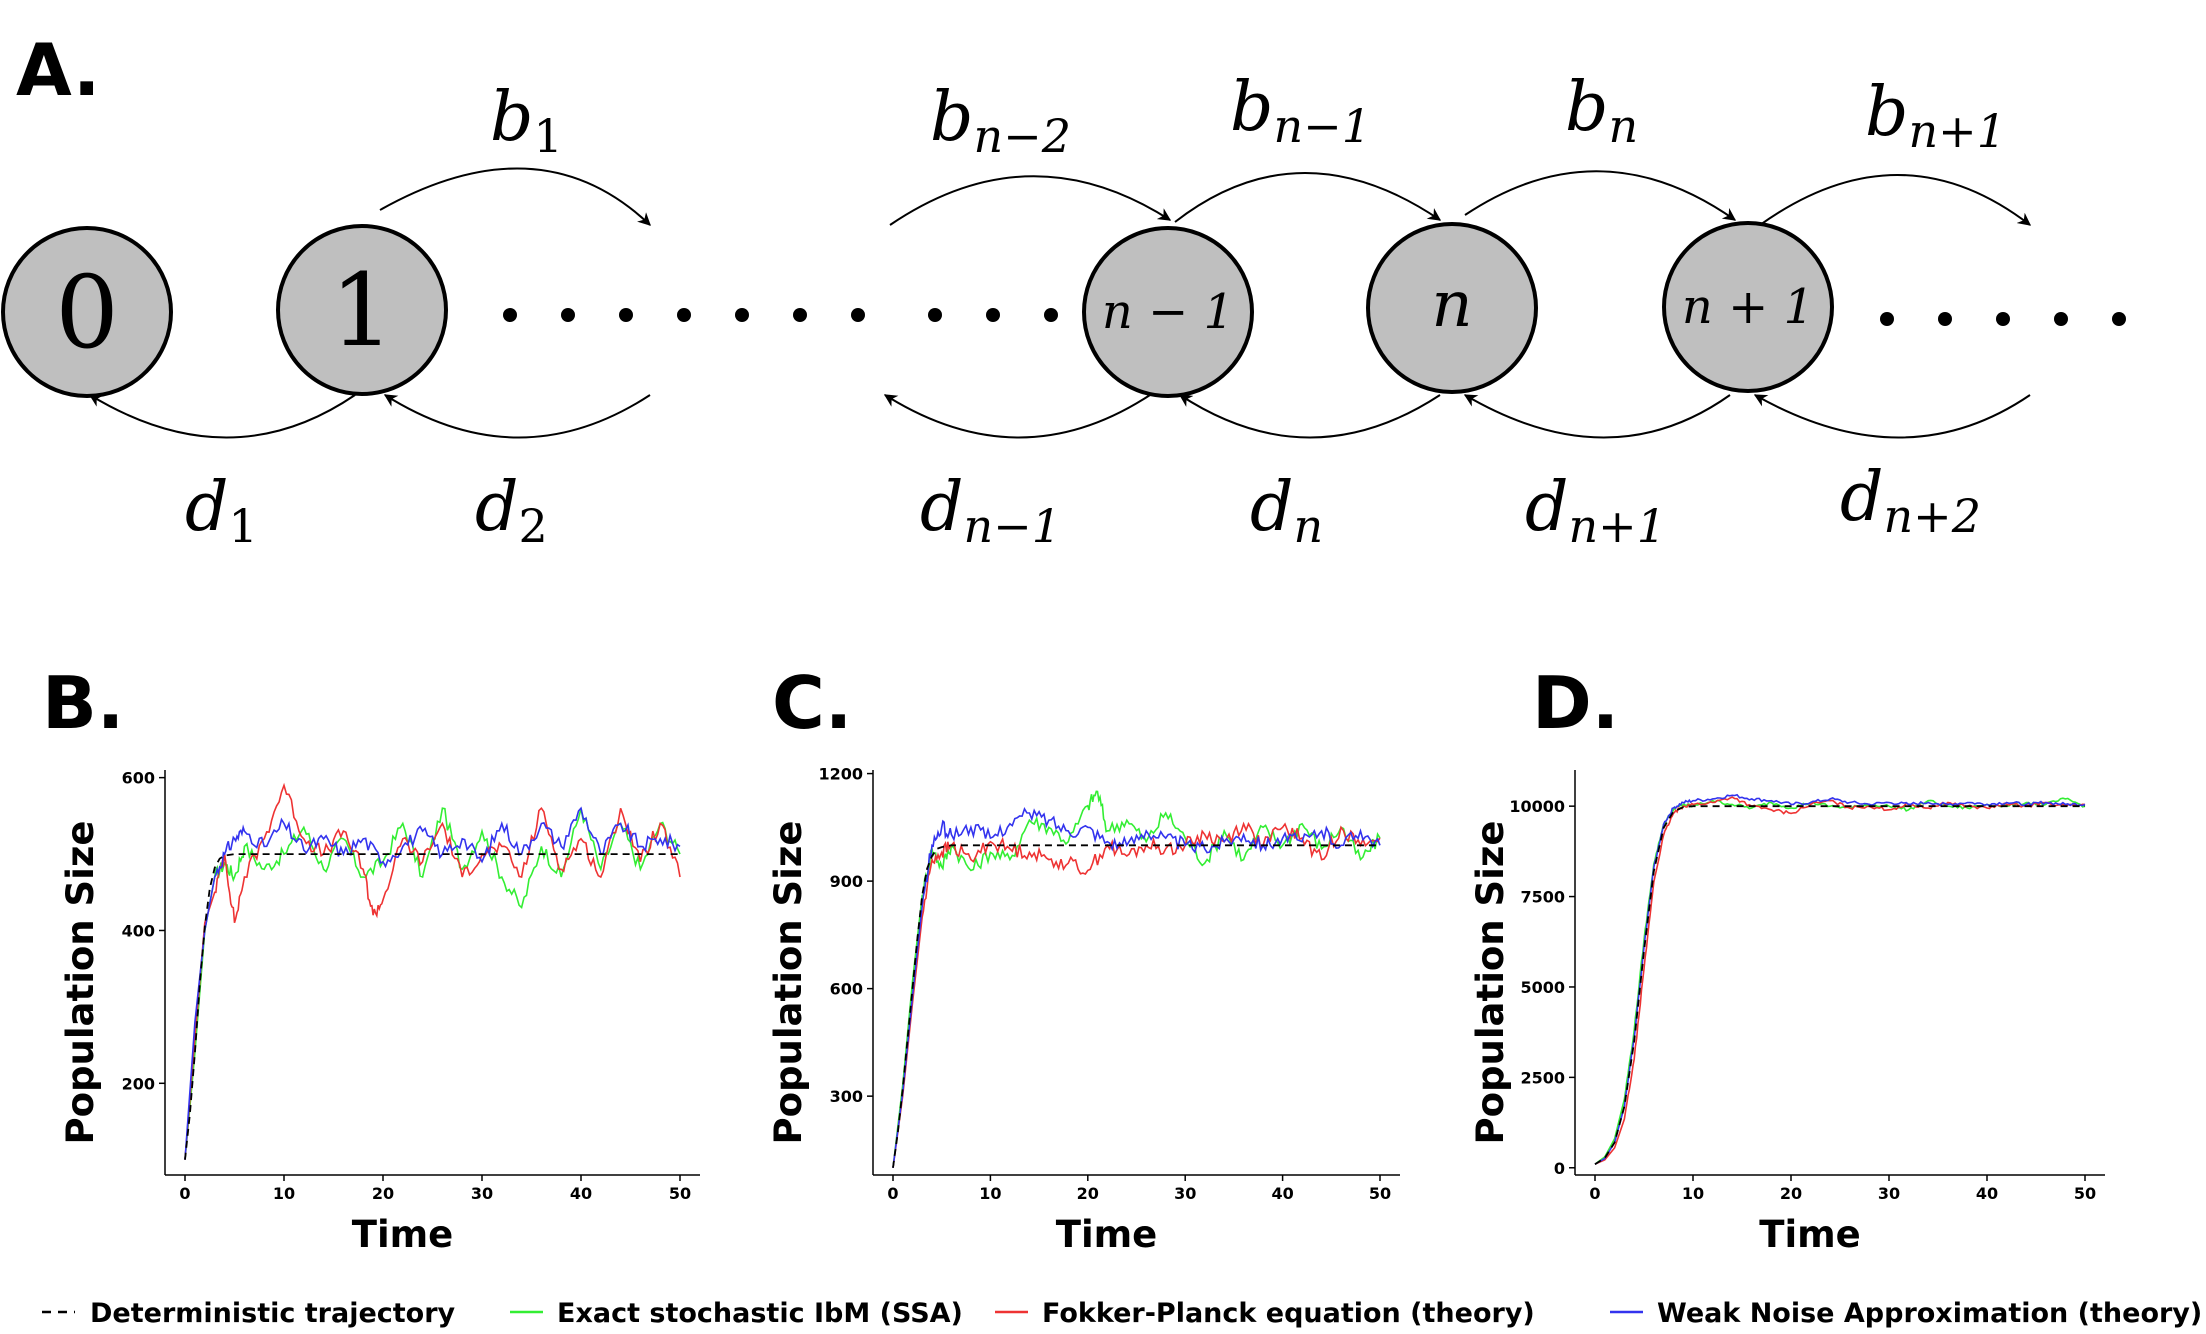 The height and width of the screenshot is (1334, 2206). I want to click on death-label-n-1: dn−1, so click(990, 510).